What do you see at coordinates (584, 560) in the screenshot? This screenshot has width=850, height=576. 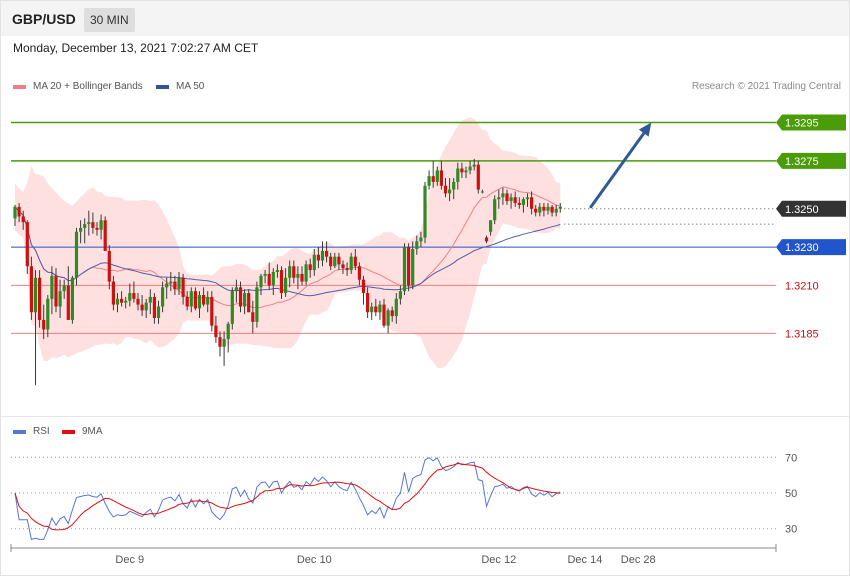 I see `x-tick-label-dec-14: Dec 14` at bounding box center [584, 560].